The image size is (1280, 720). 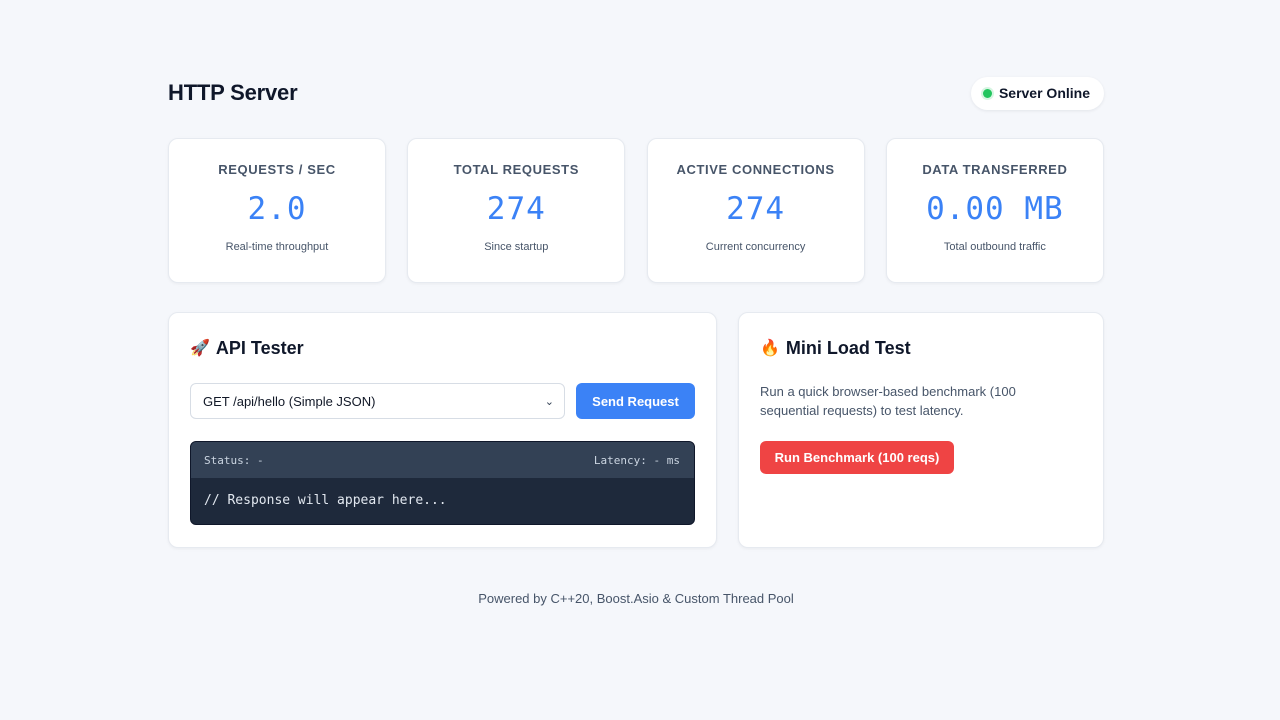 I want to click on stat-label: REQUESTS / SEC, so click(x=277, y=169).